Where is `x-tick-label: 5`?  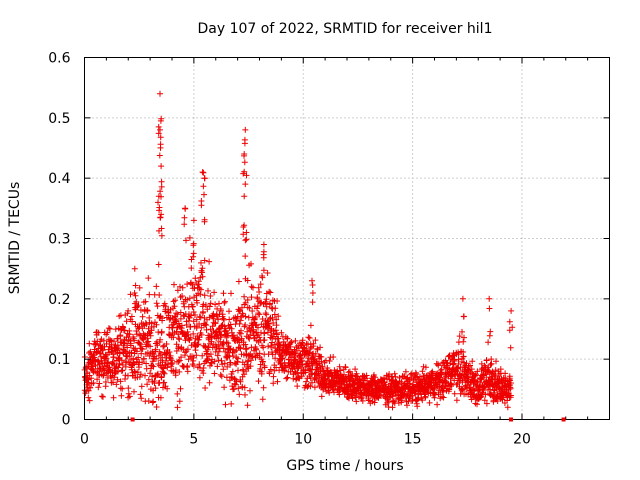
x-tick-label: 5 is located at coordinates (193, 440).